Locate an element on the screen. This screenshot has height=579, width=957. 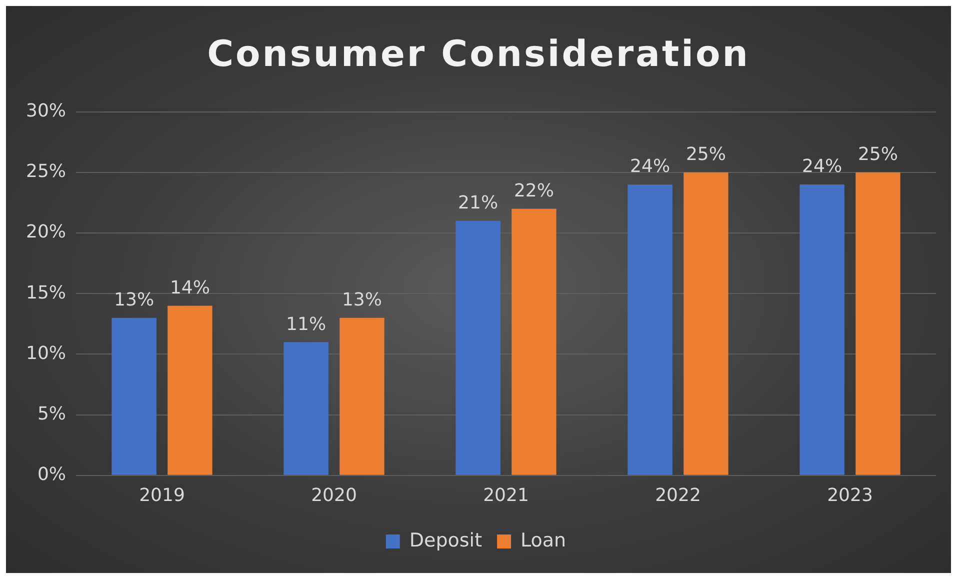
x-tick-label: 2020 is located at coordinates (334, 495).